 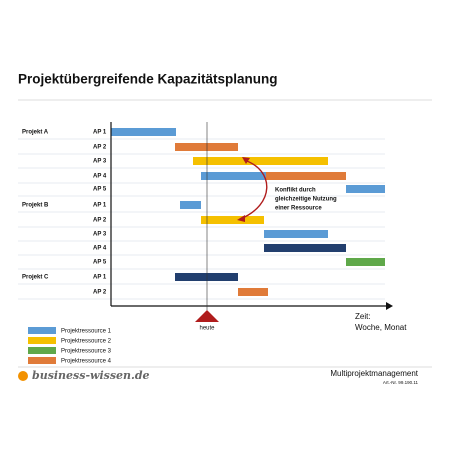 I want to click on axis-label: Zeit:, so click(x=363, y=316).